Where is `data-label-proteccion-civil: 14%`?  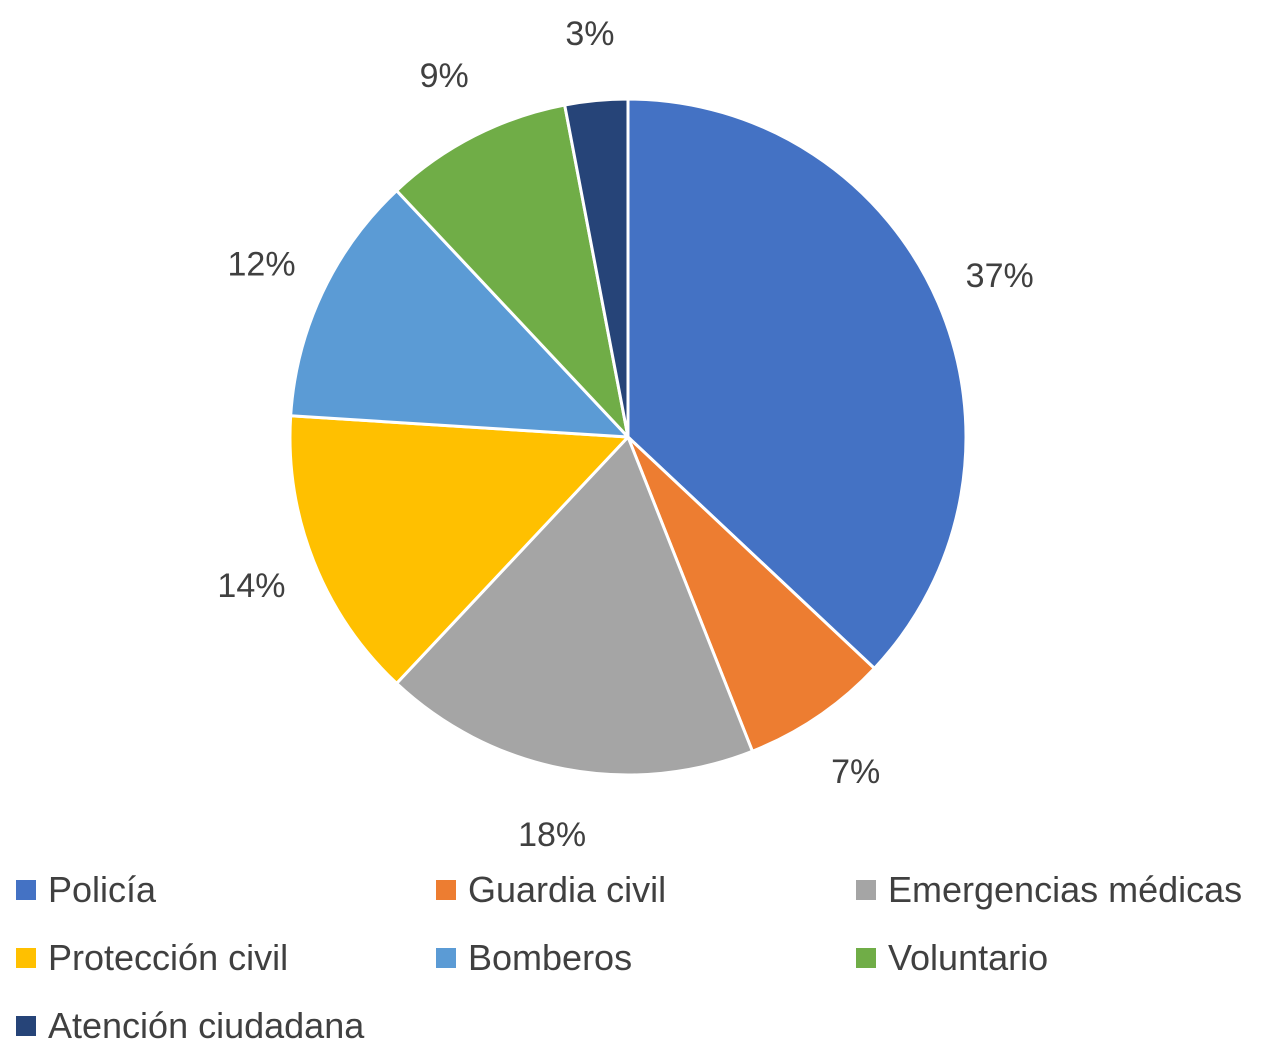
data-label-proteccion-civil: 14% is located at coordinates (251, 586).